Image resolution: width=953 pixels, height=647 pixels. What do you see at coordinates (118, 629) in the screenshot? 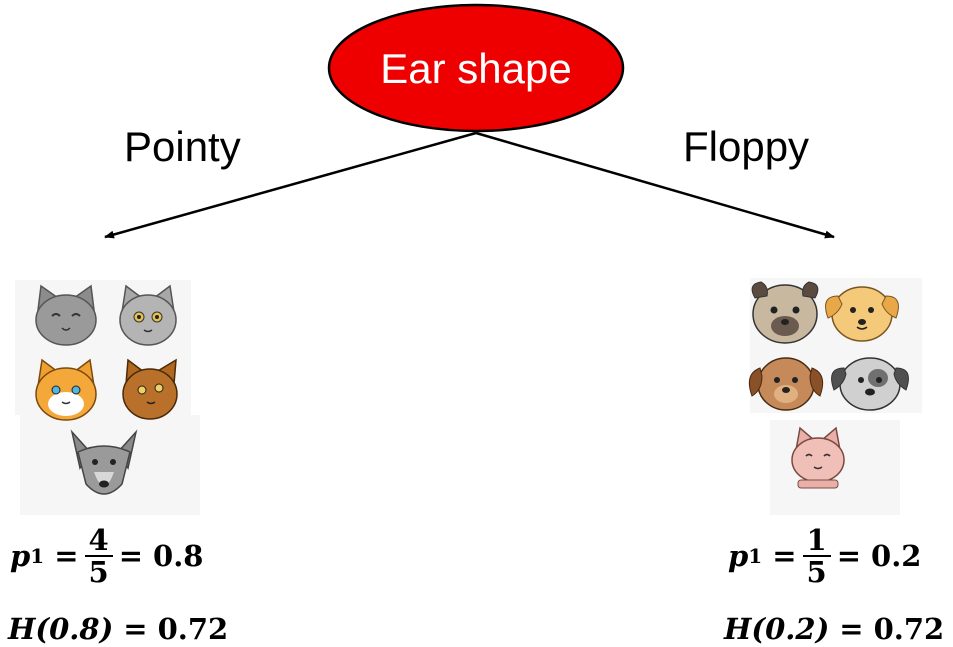
I see `left-entropy-formula: H(0.8) = 0.72` at bounding box center [118, 629].